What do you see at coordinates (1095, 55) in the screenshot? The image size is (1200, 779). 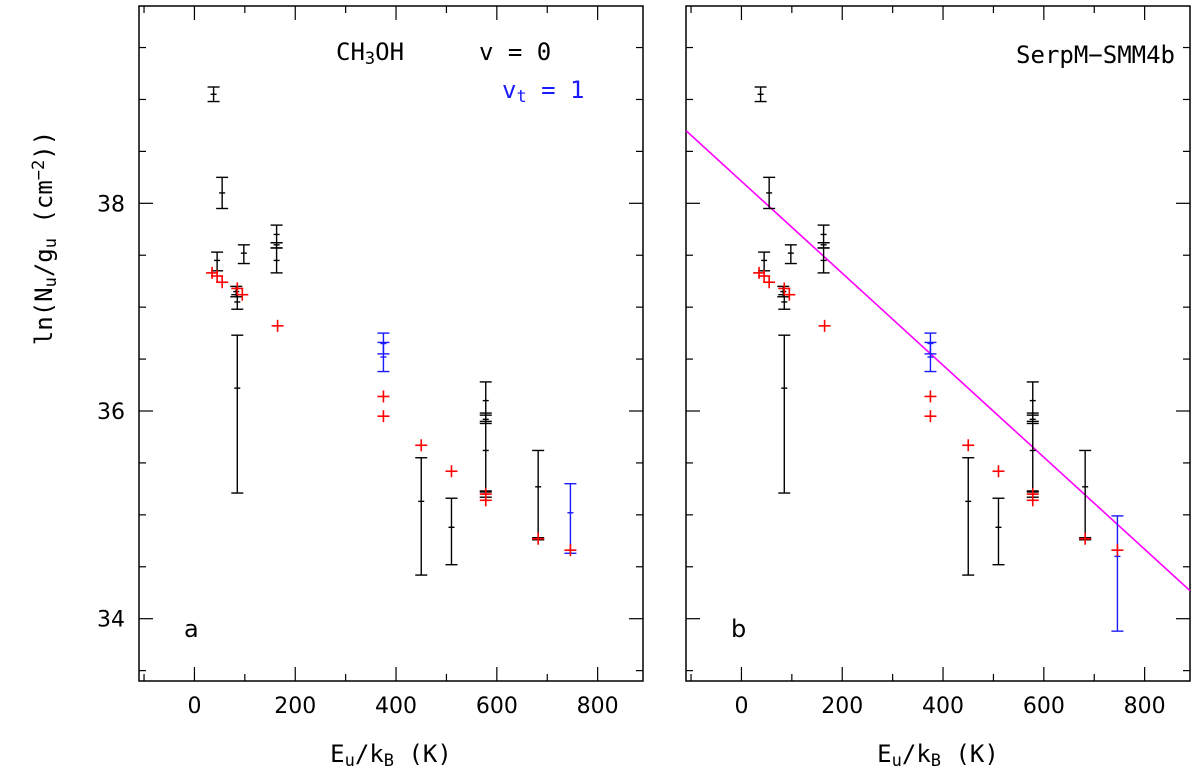 I see `source-label: SerpM−SMM4b` at bounding box center [1095, 55].